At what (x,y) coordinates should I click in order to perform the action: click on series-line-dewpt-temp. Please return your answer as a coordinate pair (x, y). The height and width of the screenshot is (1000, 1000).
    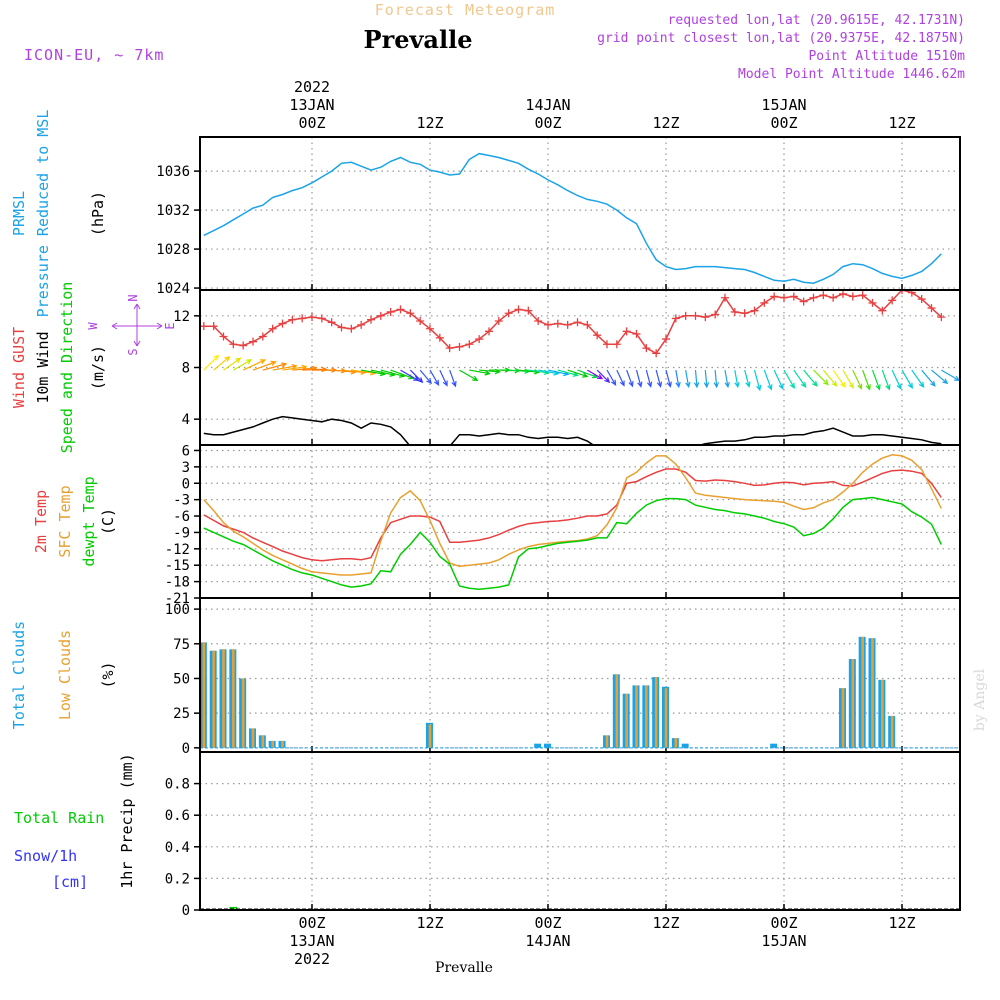
    Looking at the image, I should click on (572, 543).